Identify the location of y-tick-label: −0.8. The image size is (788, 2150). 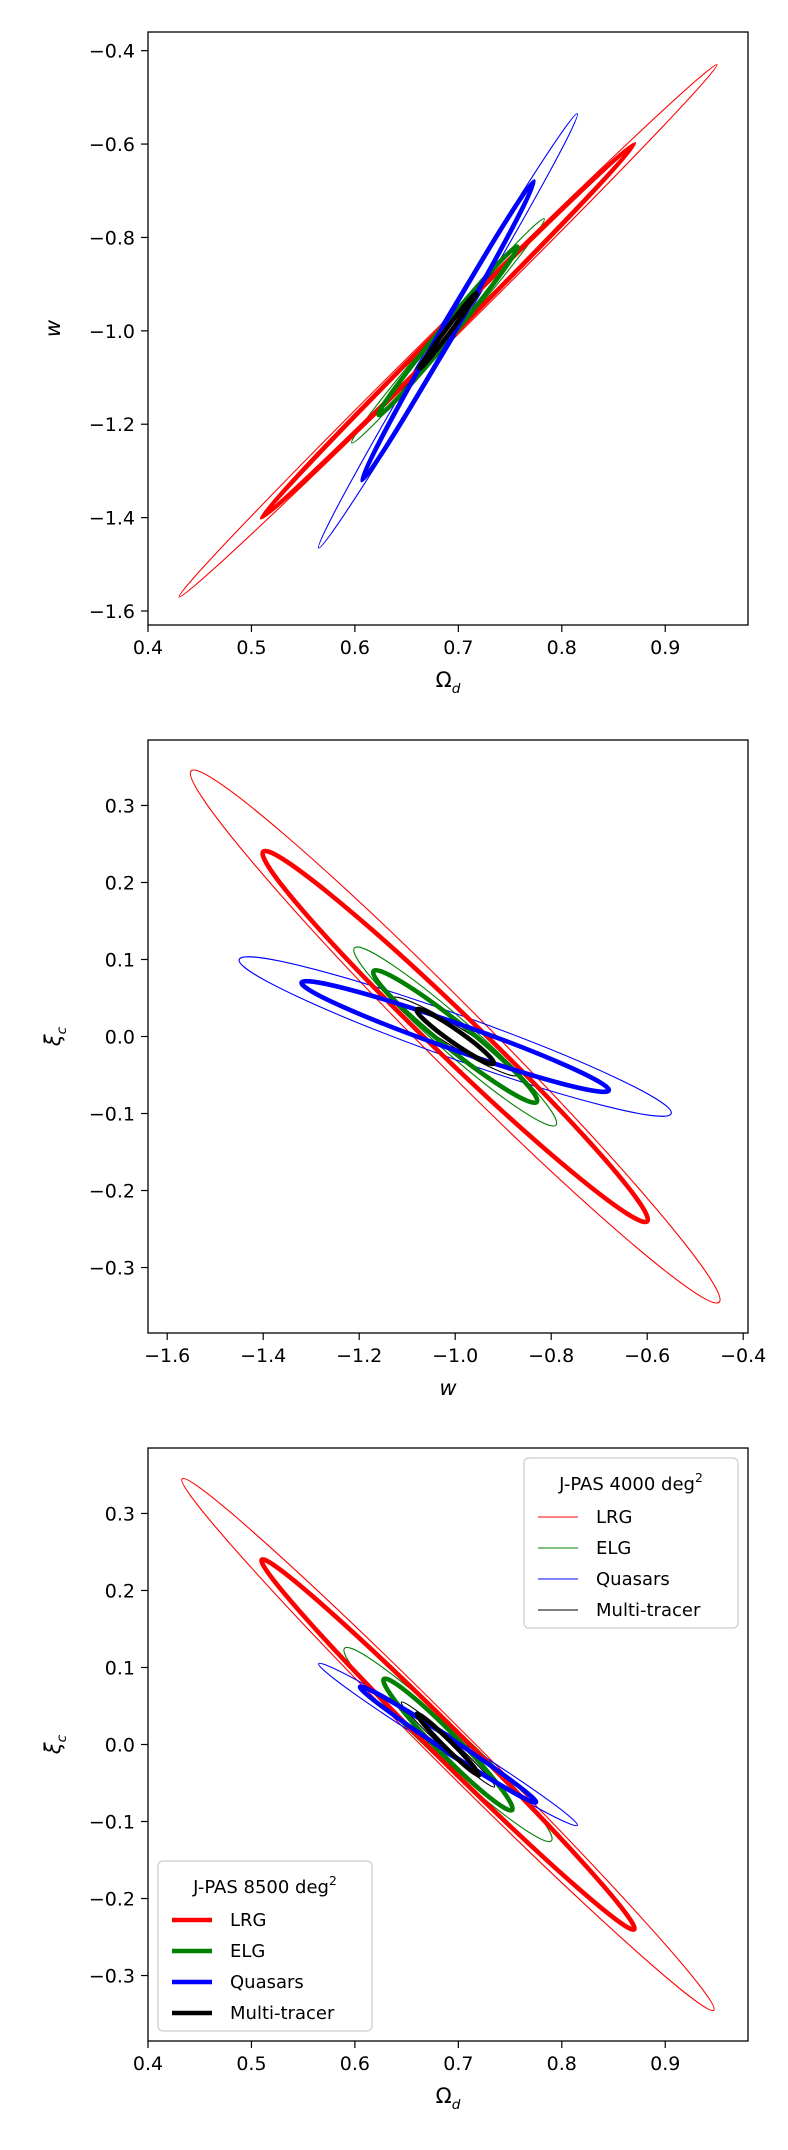
(112, 238).